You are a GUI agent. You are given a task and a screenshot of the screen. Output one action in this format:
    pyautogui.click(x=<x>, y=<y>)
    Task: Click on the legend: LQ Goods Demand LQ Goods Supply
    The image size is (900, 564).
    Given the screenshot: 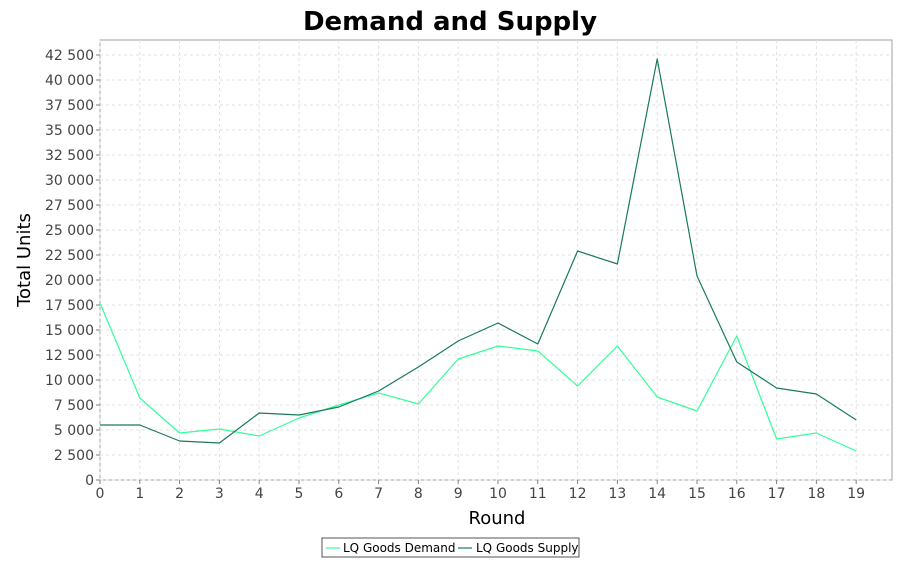 What is the action you would take?
    pyautogui.click(x=450, y=547)
    